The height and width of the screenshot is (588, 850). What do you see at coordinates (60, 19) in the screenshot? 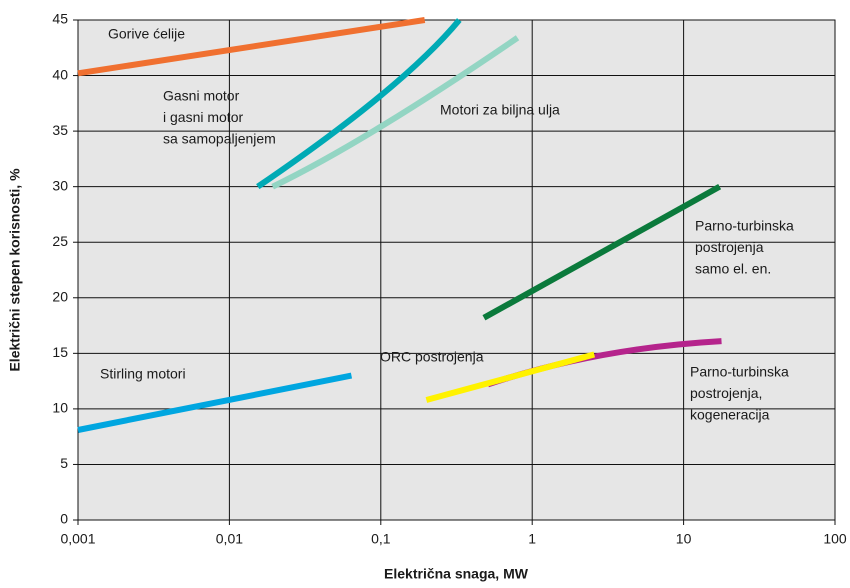
I see `y-tick-label: 45` at bounding box center [60, 19].